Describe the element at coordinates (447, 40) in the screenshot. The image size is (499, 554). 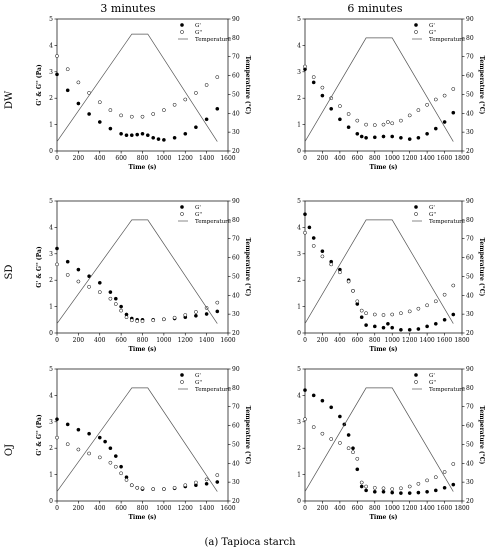
I see `legend-label-temperature: Temperature` at that location.